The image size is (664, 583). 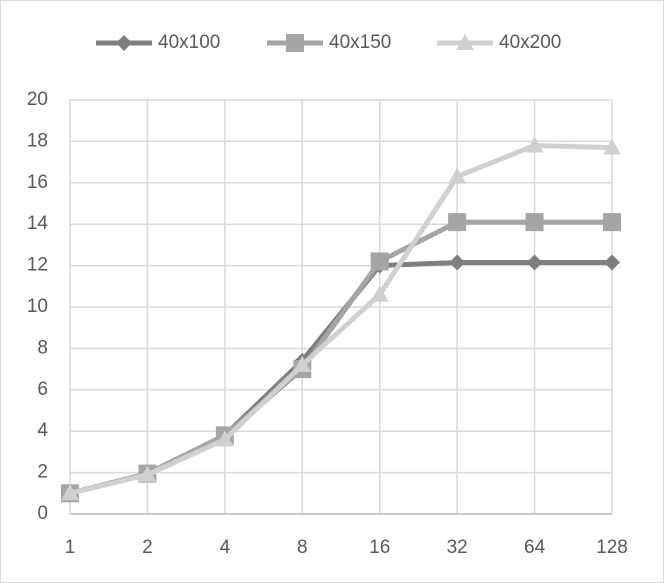 I want to click on x-tick-label: 32, so click(x=457, y=547).